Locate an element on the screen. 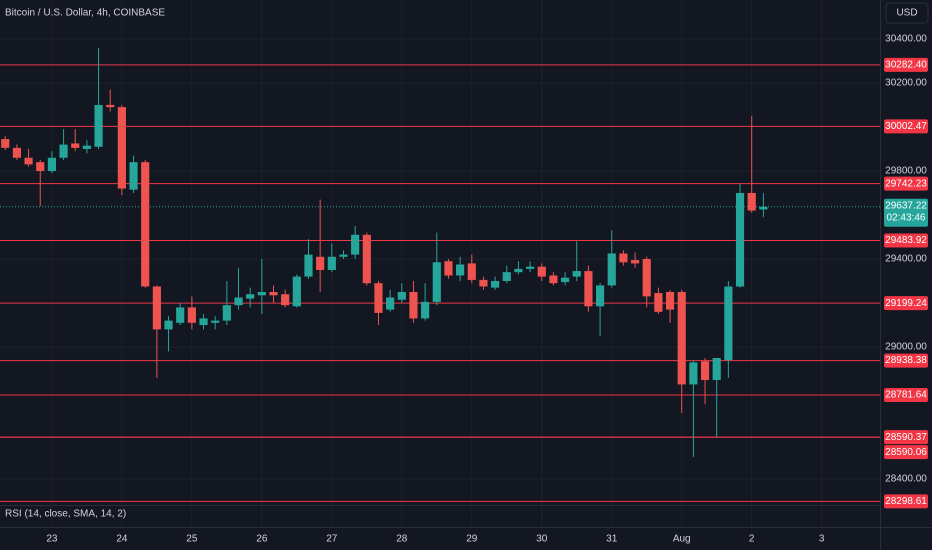 The width and height of the screenshot is (932, 550). countdown: 02:43:46 is located at coordinates (906, 217).